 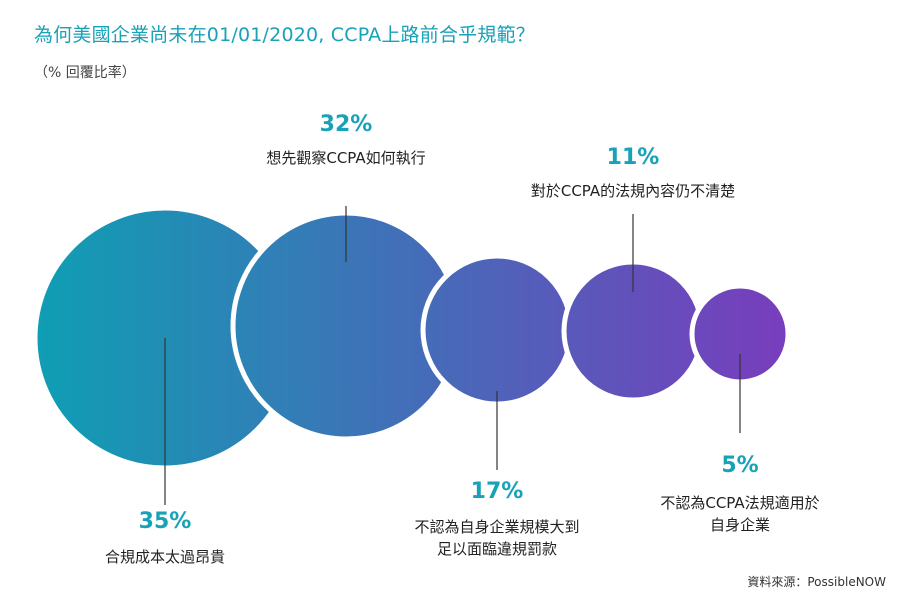 What do you see at coordinates (633, 191) in the screenshot?
I see `category-label: 對於CCPA的法規內容仍不清楚` at bounding box center [633, 191].